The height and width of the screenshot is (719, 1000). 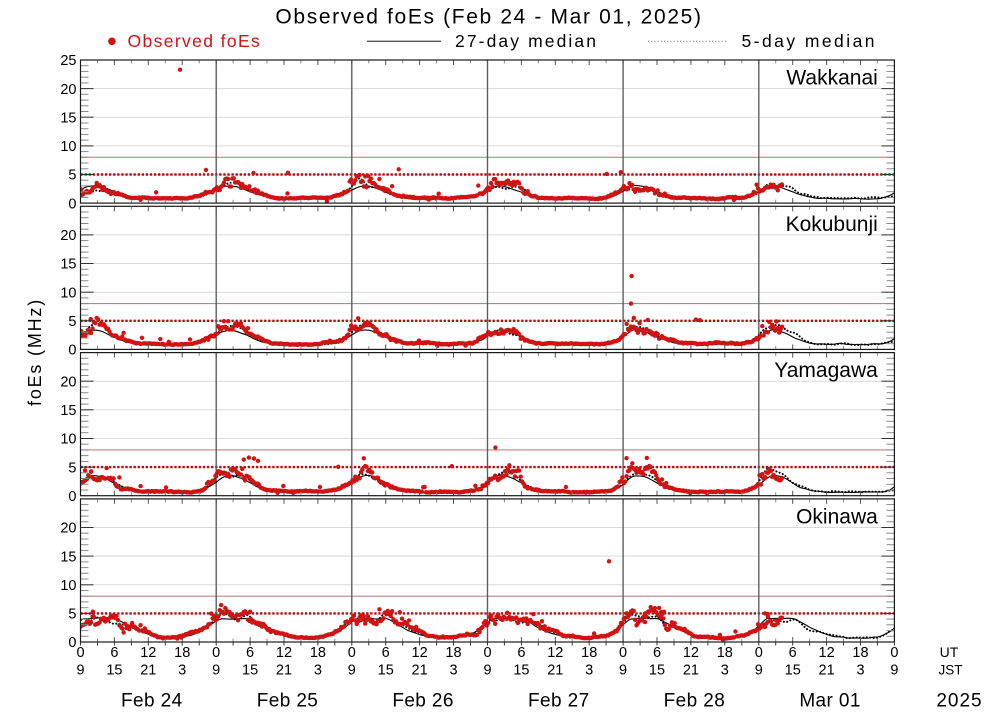 What do you see at coordinates (826, 370) in the screenshot?
I see `svg-text: Yamagawa` at bounding box center [826, 370].